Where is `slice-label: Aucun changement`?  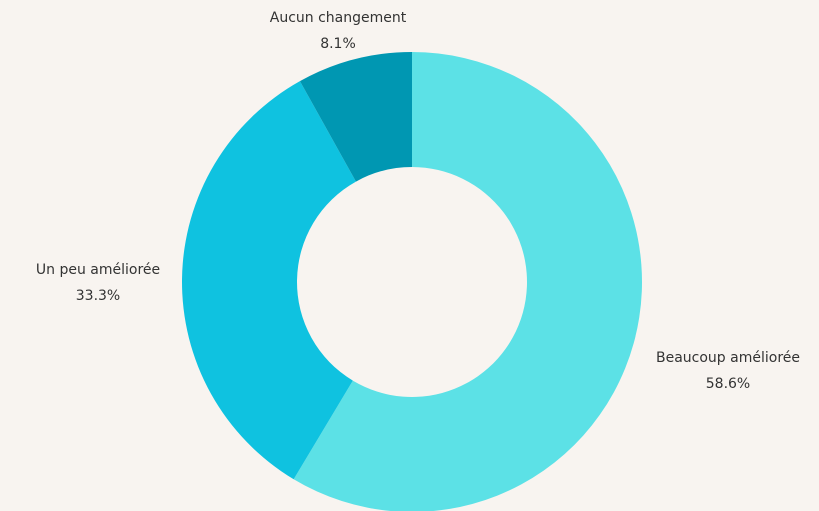 slice-label: Aucun changement is located at coordinates (338, 18).